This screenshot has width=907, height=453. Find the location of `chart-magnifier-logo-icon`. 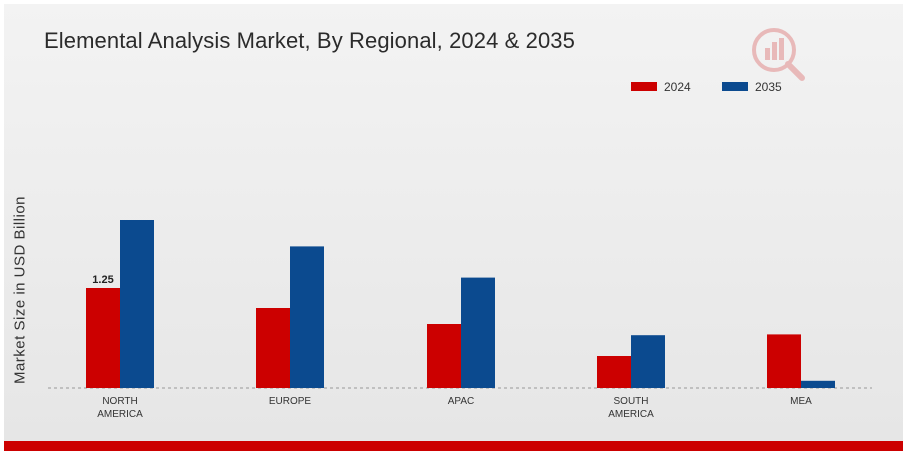

chart-magnifier-logo-icon is located at coordinates (778, 54).